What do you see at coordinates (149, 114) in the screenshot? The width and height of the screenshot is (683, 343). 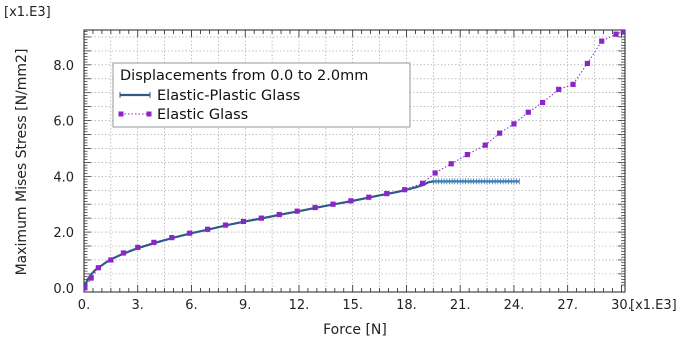 I see `legend-marker-elastic-b` at bounding box center [149, 114].